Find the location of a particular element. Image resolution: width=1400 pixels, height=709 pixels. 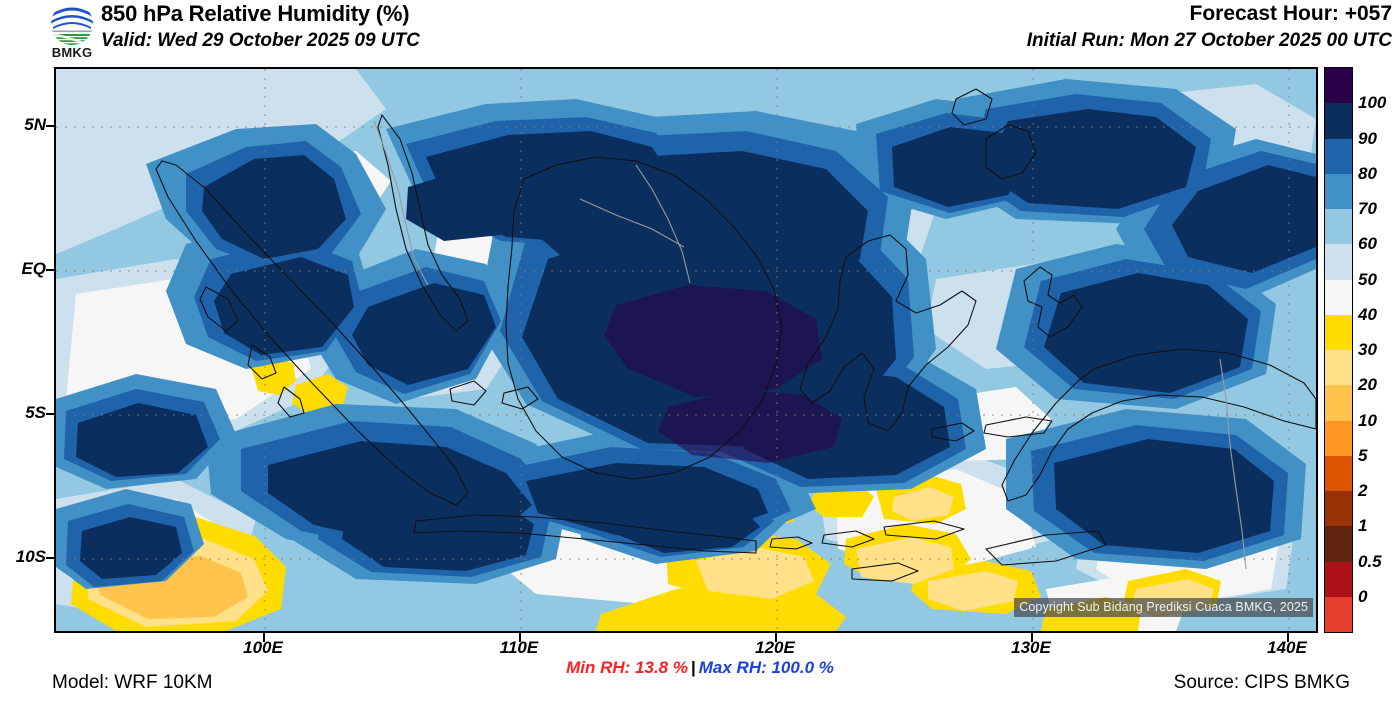

lat-tick-5n is located at coordinates (50, 126).